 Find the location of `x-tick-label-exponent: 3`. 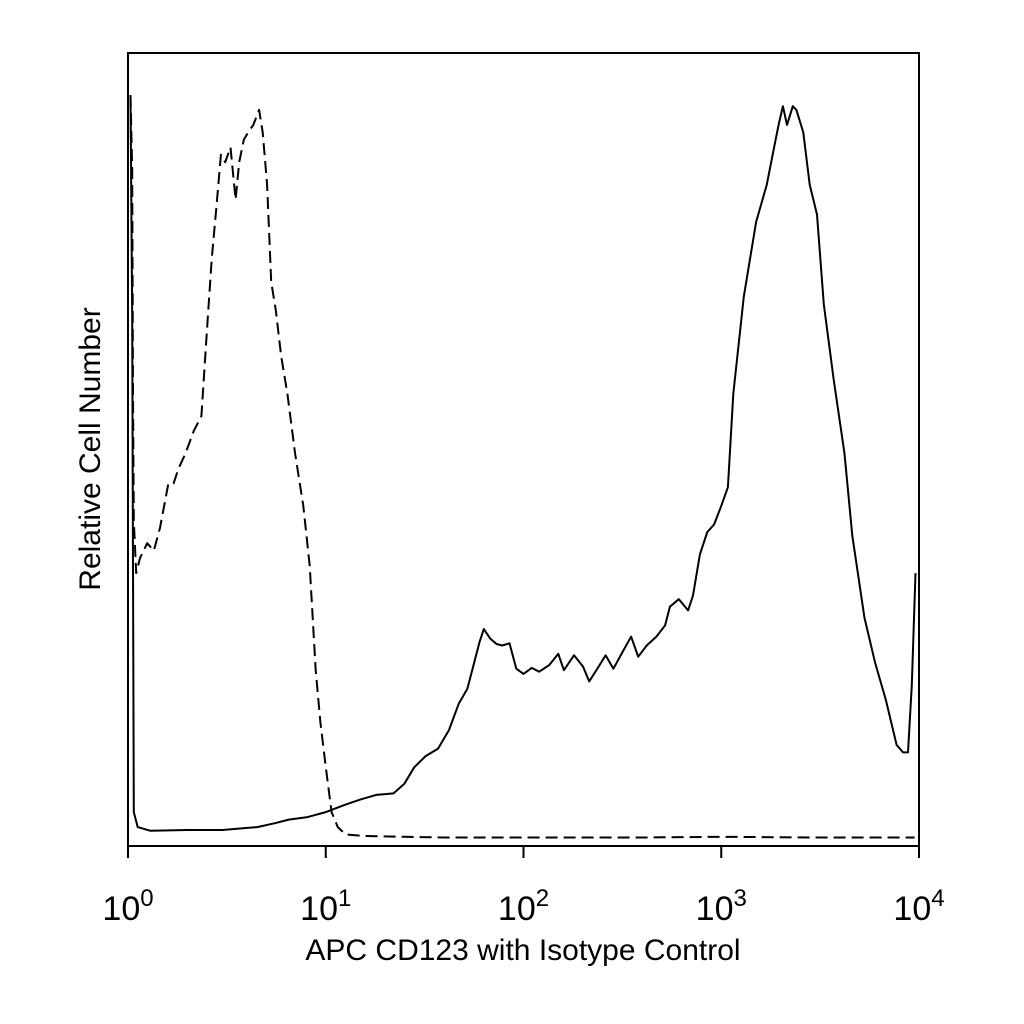

x-tick-label-exponent: 3 is located at coordinates (739, 898).